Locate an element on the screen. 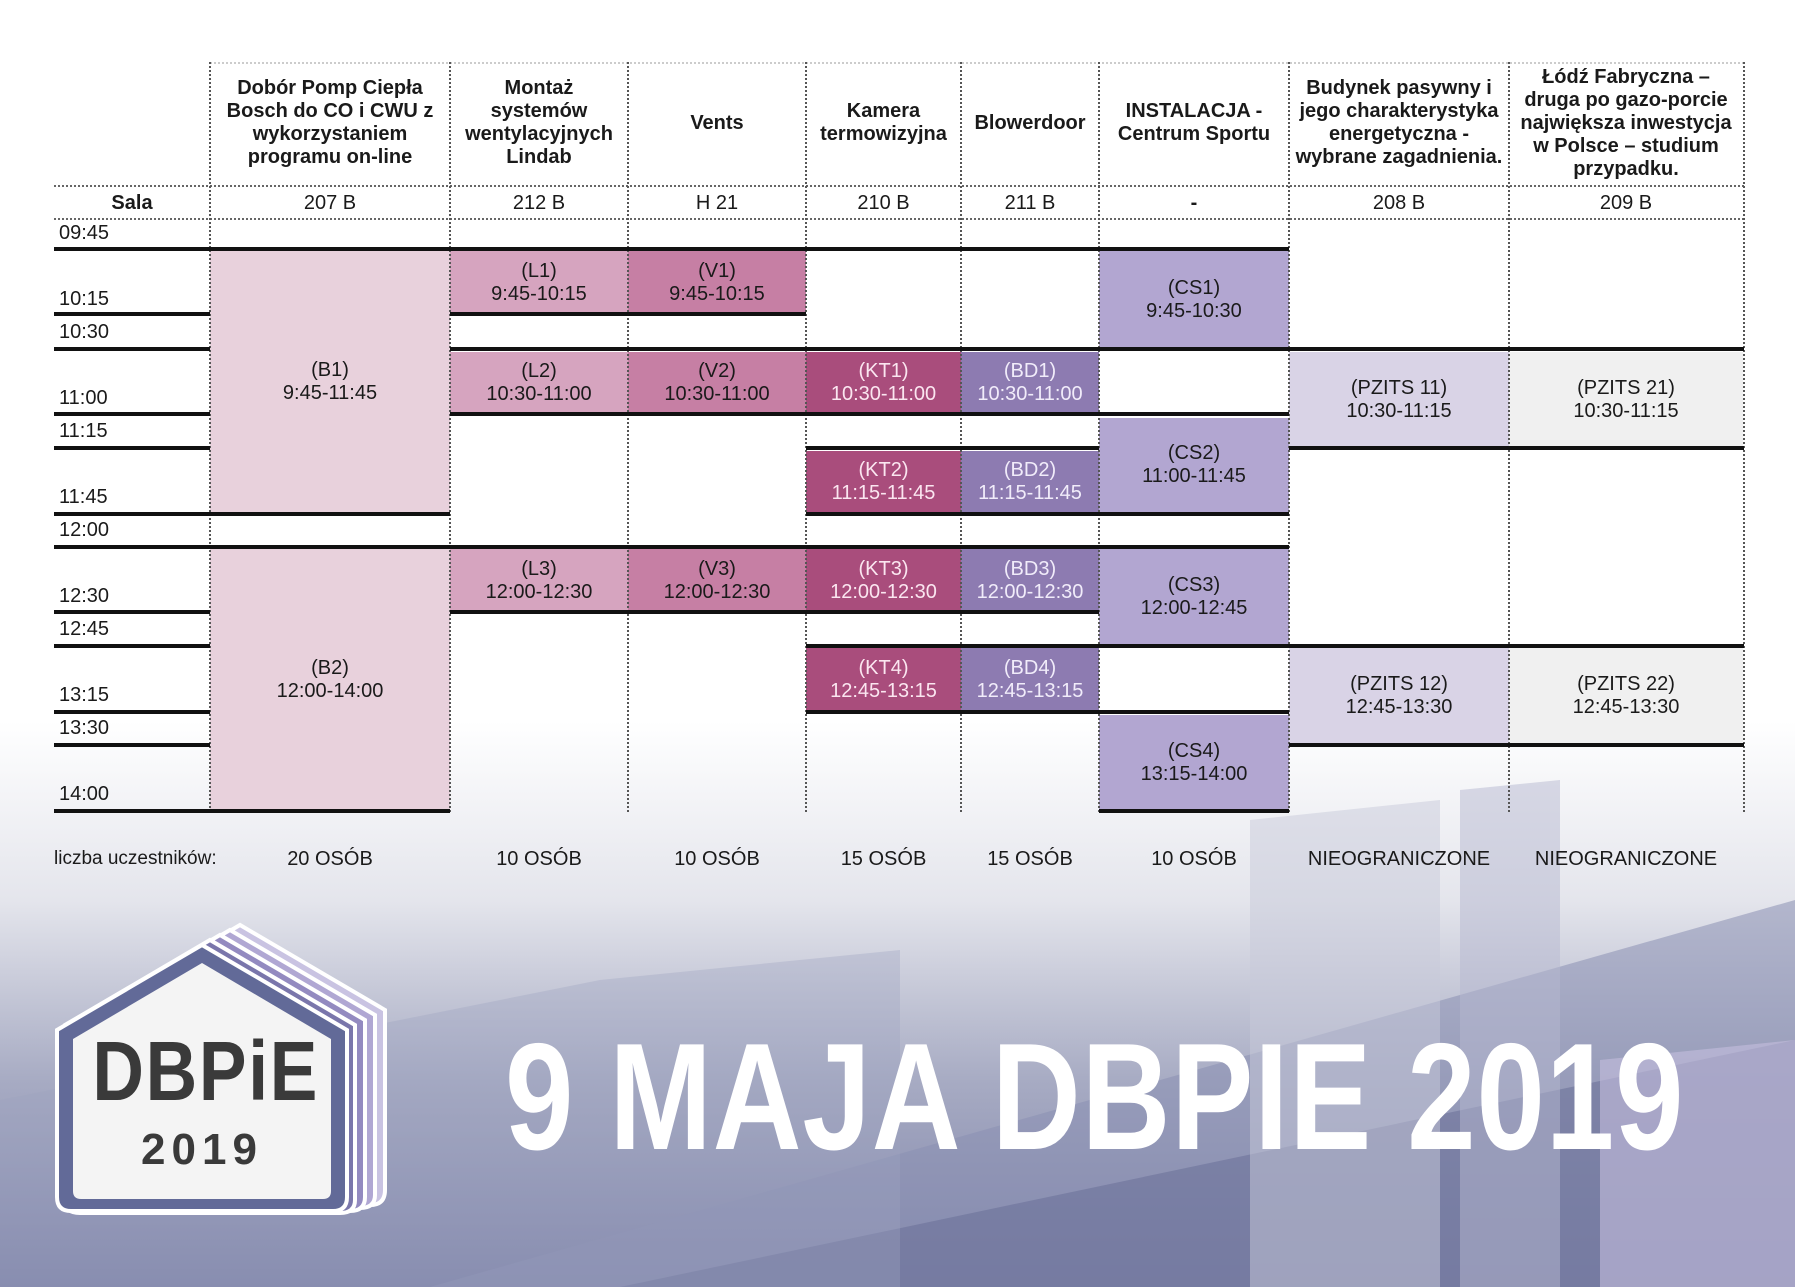 This screenshot has width=1795, height=1287. event-banner-title: 9 MAJA DBPIE 2019 is located at coordinates (1095, 1097).